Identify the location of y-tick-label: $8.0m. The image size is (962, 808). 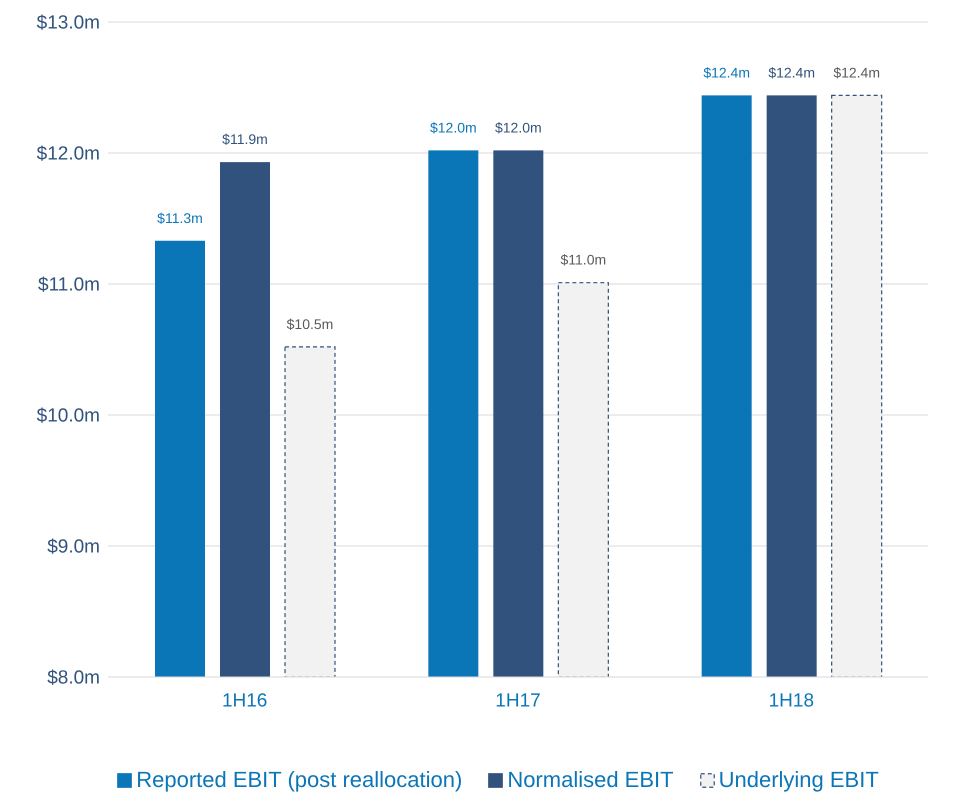
(73, 678).